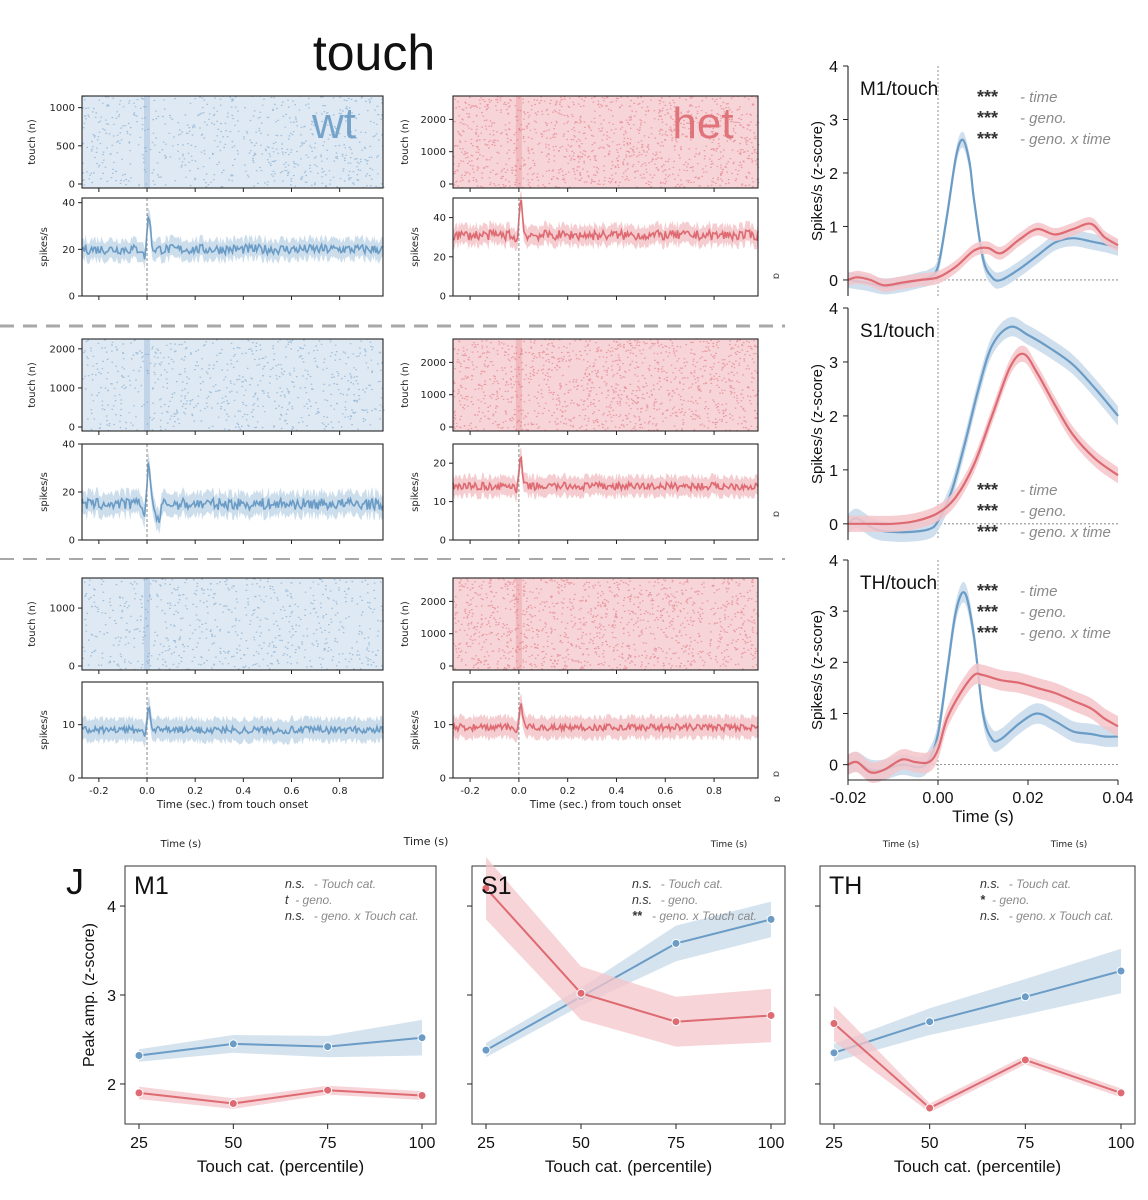 This screenshot has width=1148, height=1200. What do you see at coordinates (147, 791) in the screenshot?
I see `psth-xtick-label: 0.0` at bounding box center [147, 791].